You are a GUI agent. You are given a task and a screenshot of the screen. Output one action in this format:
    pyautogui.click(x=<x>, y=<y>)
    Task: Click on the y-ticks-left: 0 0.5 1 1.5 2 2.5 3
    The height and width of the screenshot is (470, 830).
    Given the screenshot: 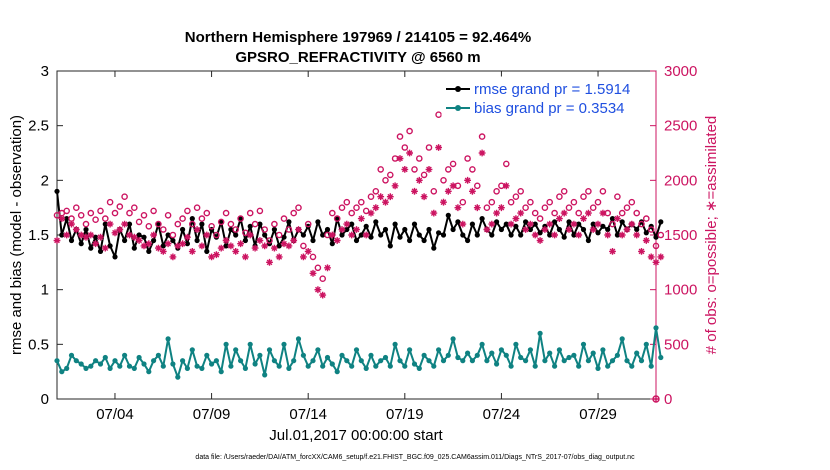 What is the action you would take?
    pyautogui.click(x=38, y=235)
    